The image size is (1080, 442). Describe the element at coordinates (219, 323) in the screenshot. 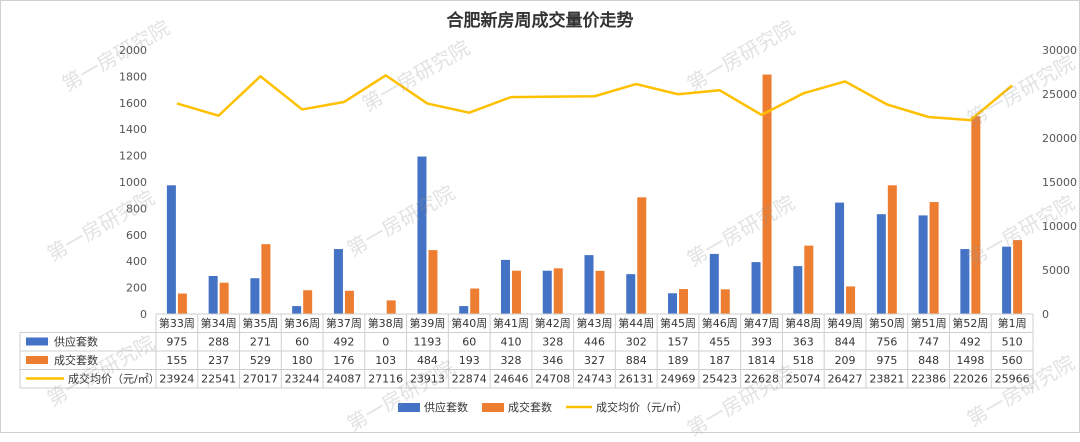

I see `category-label: 第34周` at that location.